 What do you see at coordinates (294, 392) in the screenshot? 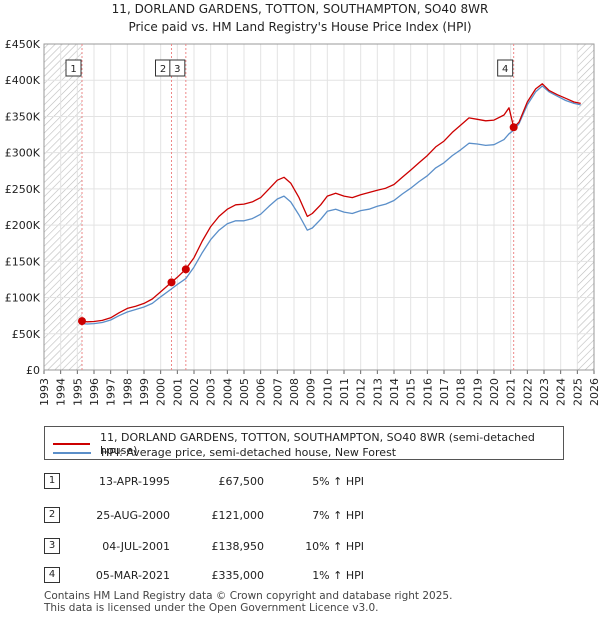
I see `x-tick-label: 2008` at bounding box center [294, 392].